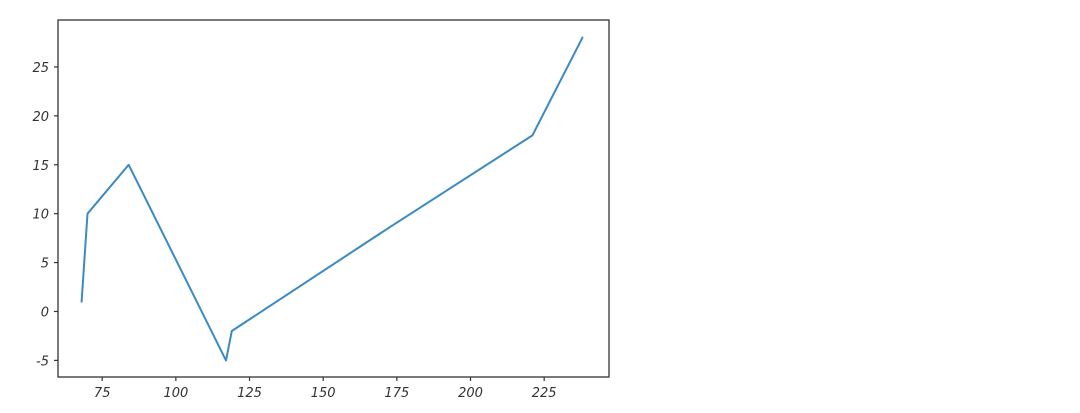 This screenshot has height=413, width=1080. I want to click on x-axis: 75 100 125 150 175 200 225, so click(325, 389).